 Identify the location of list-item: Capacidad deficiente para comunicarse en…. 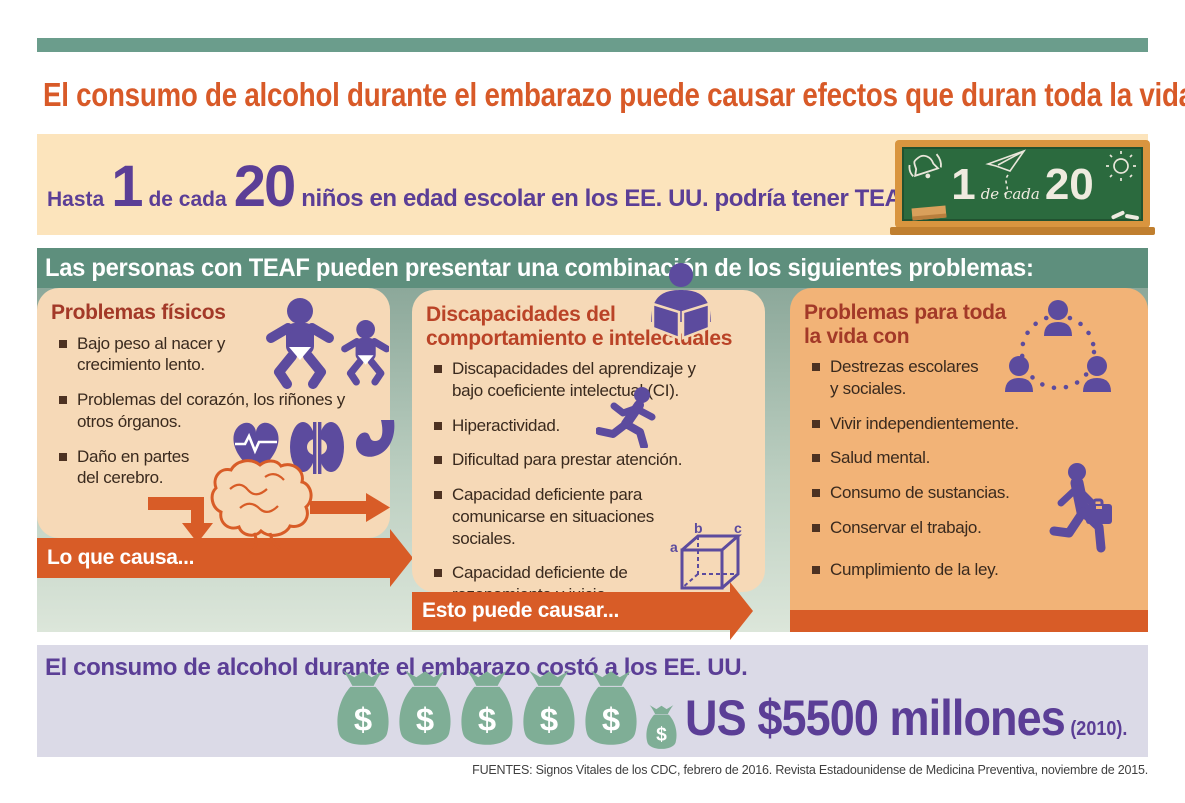
(591, 516).